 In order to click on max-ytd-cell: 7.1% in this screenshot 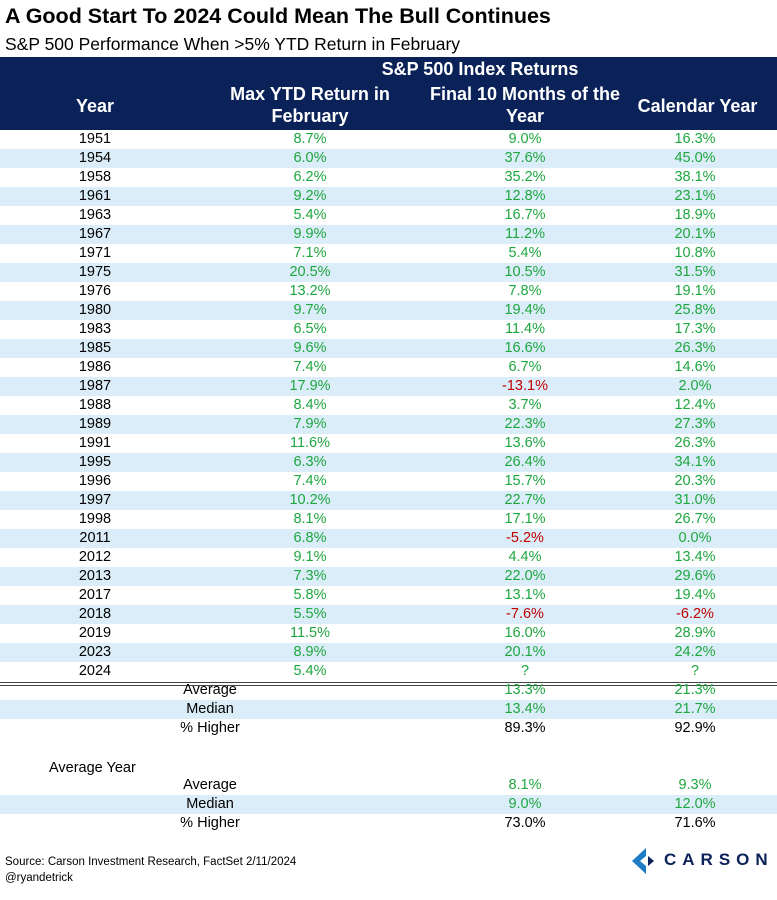, I will do `click(310, 253)`.